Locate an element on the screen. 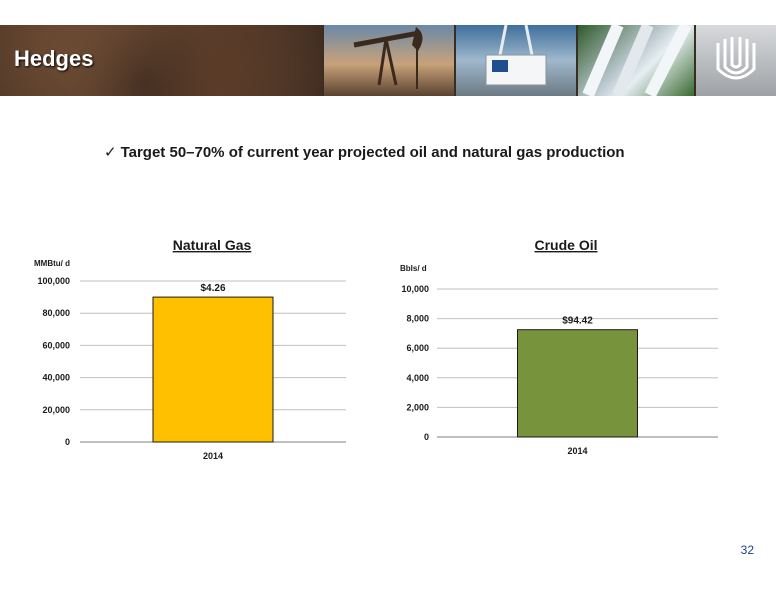  data-label: $4.26 is located at coordinates (212, 288).